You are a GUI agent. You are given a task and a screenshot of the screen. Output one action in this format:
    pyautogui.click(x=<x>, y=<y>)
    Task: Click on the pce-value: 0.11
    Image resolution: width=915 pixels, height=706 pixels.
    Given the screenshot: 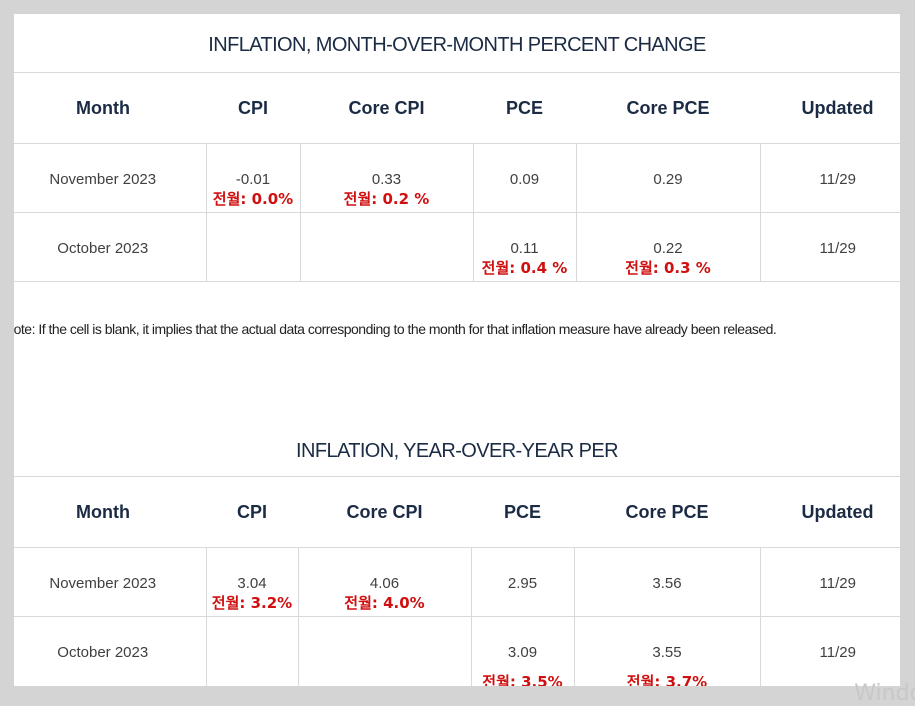 What is the action you would take?
    pyautogui.click(x=524, y=248)
    